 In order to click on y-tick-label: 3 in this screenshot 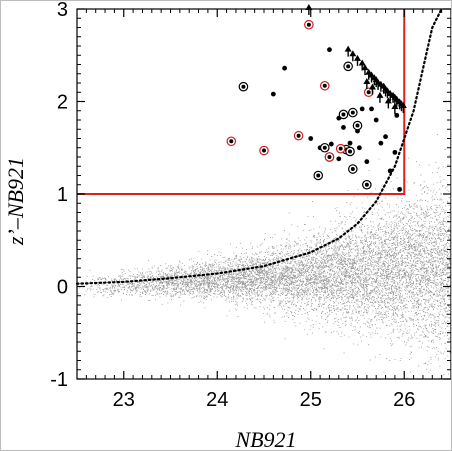, I will do `click(62, 11)`.